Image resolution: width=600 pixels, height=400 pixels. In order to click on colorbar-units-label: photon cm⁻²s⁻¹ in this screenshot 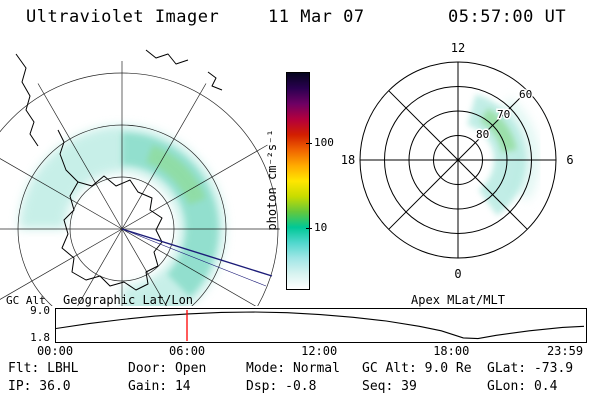, I will do `click(272, 180)`.